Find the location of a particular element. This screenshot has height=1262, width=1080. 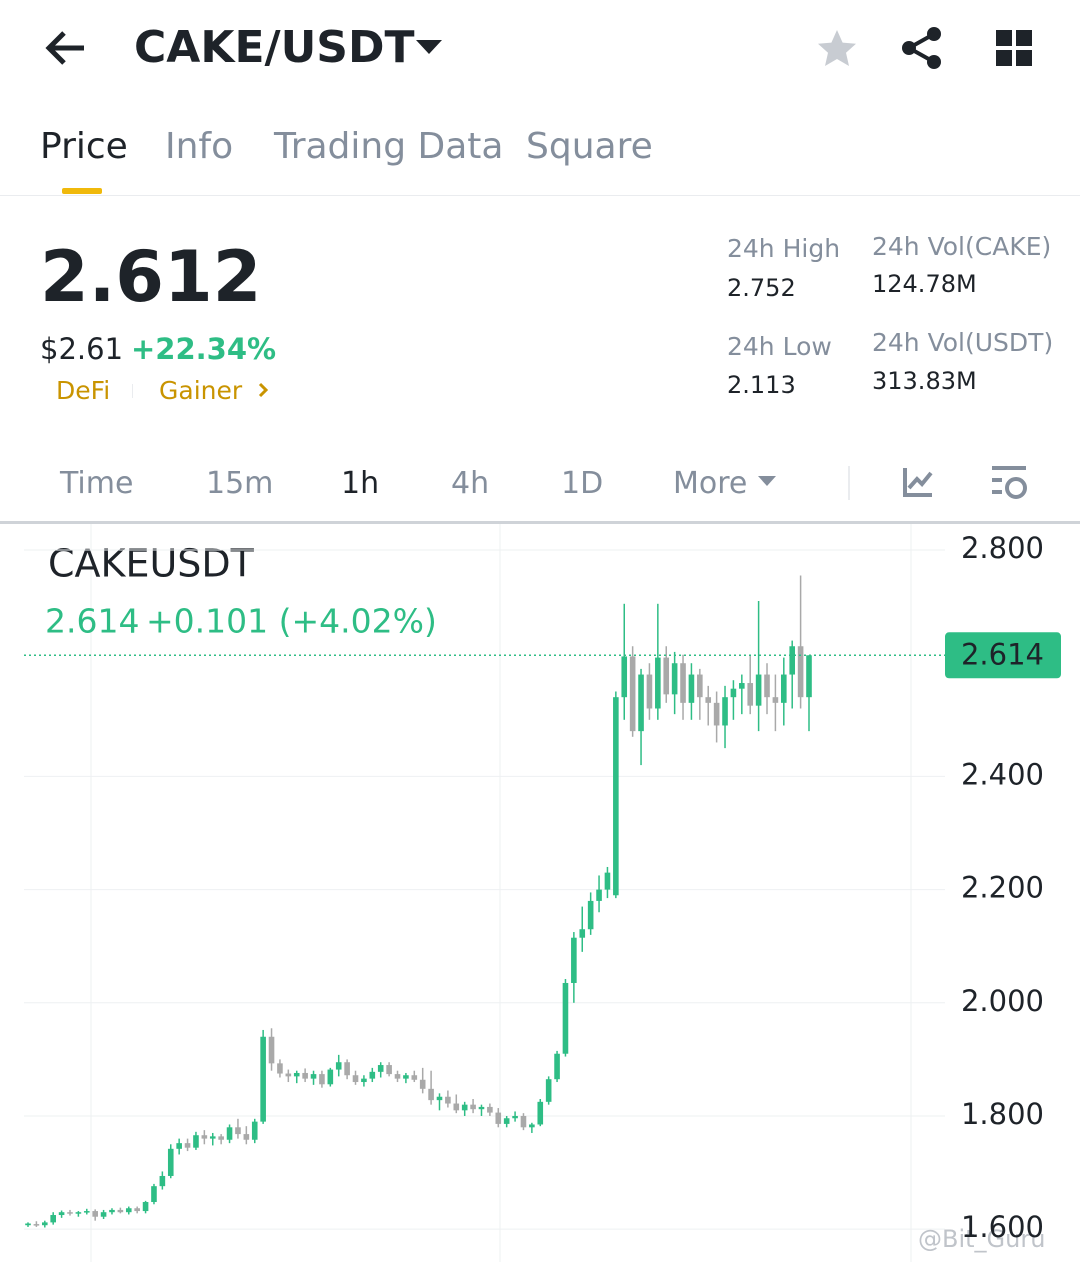

interval: 4h is located at coordinates (470, 483).